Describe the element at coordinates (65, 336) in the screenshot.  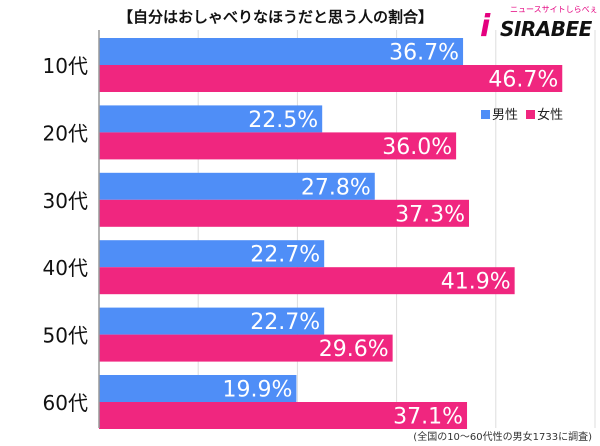
I see `category-label: 50代` at that location.